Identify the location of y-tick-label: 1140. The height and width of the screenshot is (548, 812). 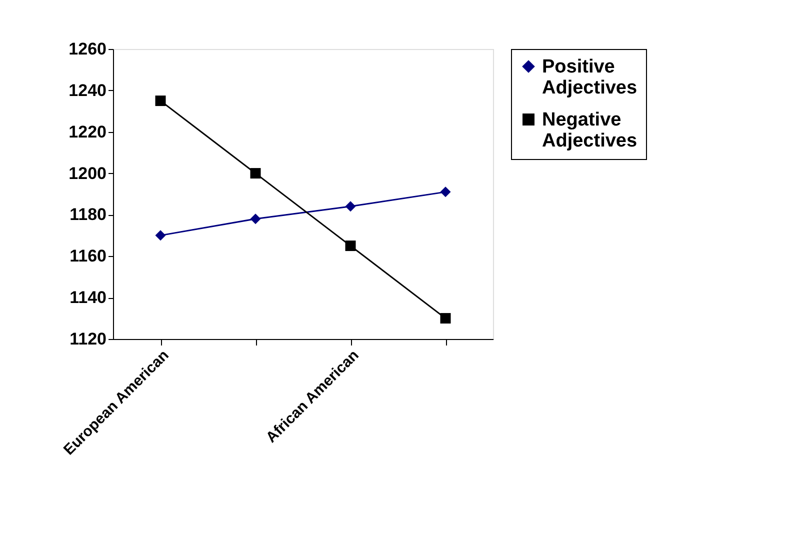
(88, 298).